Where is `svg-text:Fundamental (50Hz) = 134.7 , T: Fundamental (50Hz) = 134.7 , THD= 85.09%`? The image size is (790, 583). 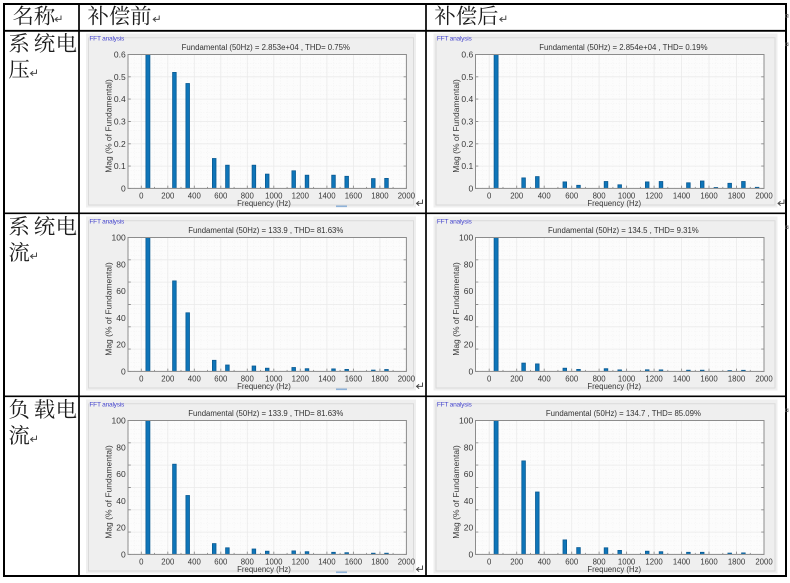 svg-text:Fundamental (50Hz) = 134.7 , T: Fundamental (50Hz) = 134.7 , THD= 85.09% is located at coordinates (623, 413).